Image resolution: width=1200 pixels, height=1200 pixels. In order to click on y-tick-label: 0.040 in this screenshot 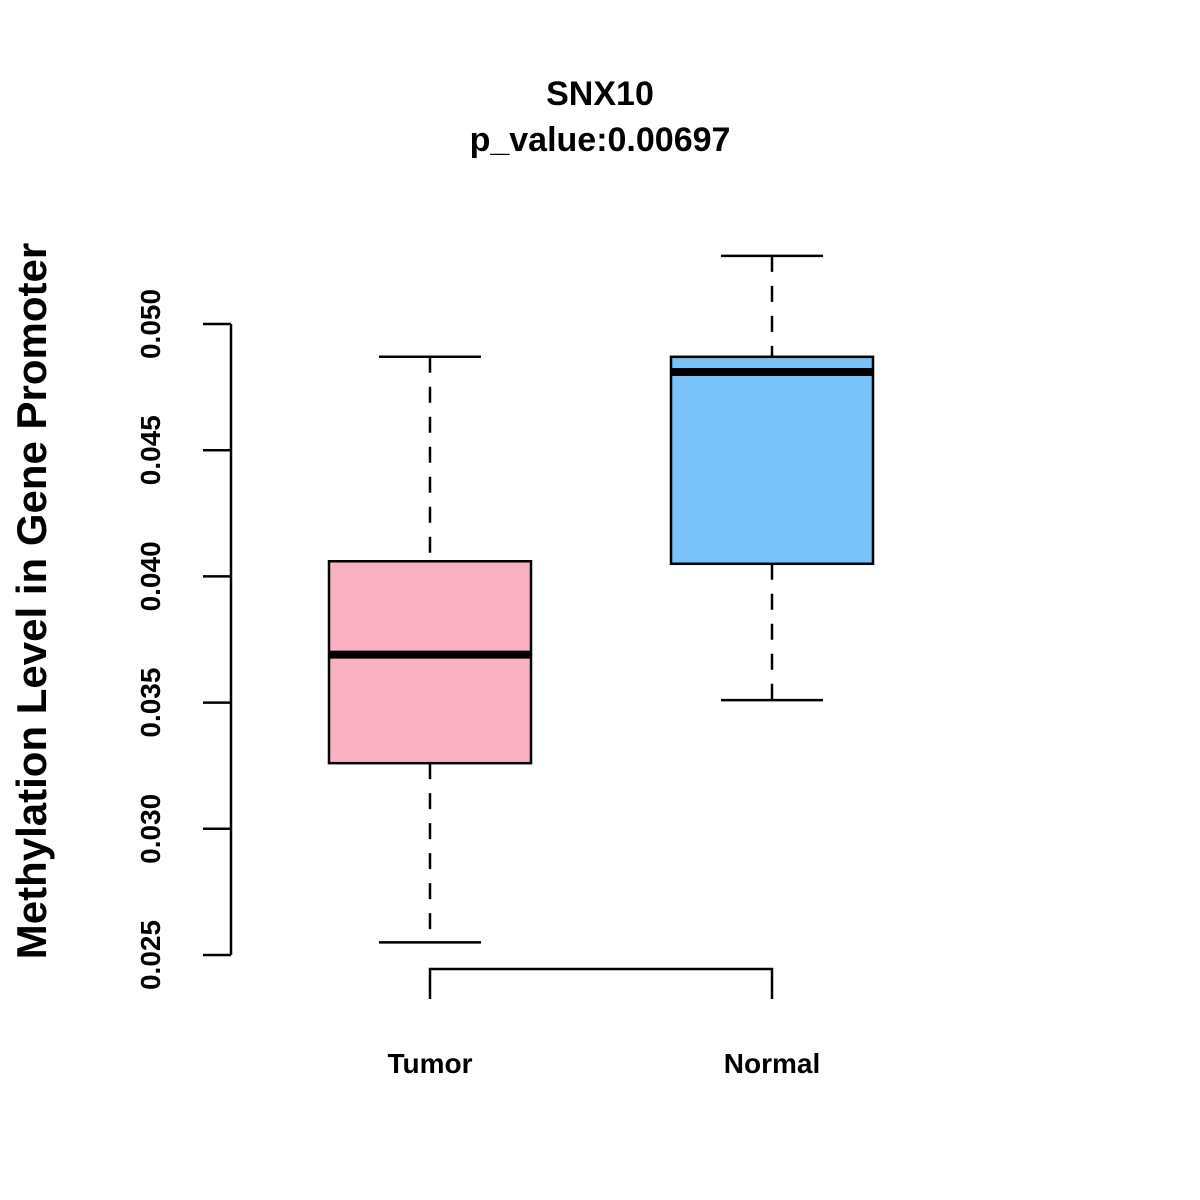, I will do `click(150, 576)`.